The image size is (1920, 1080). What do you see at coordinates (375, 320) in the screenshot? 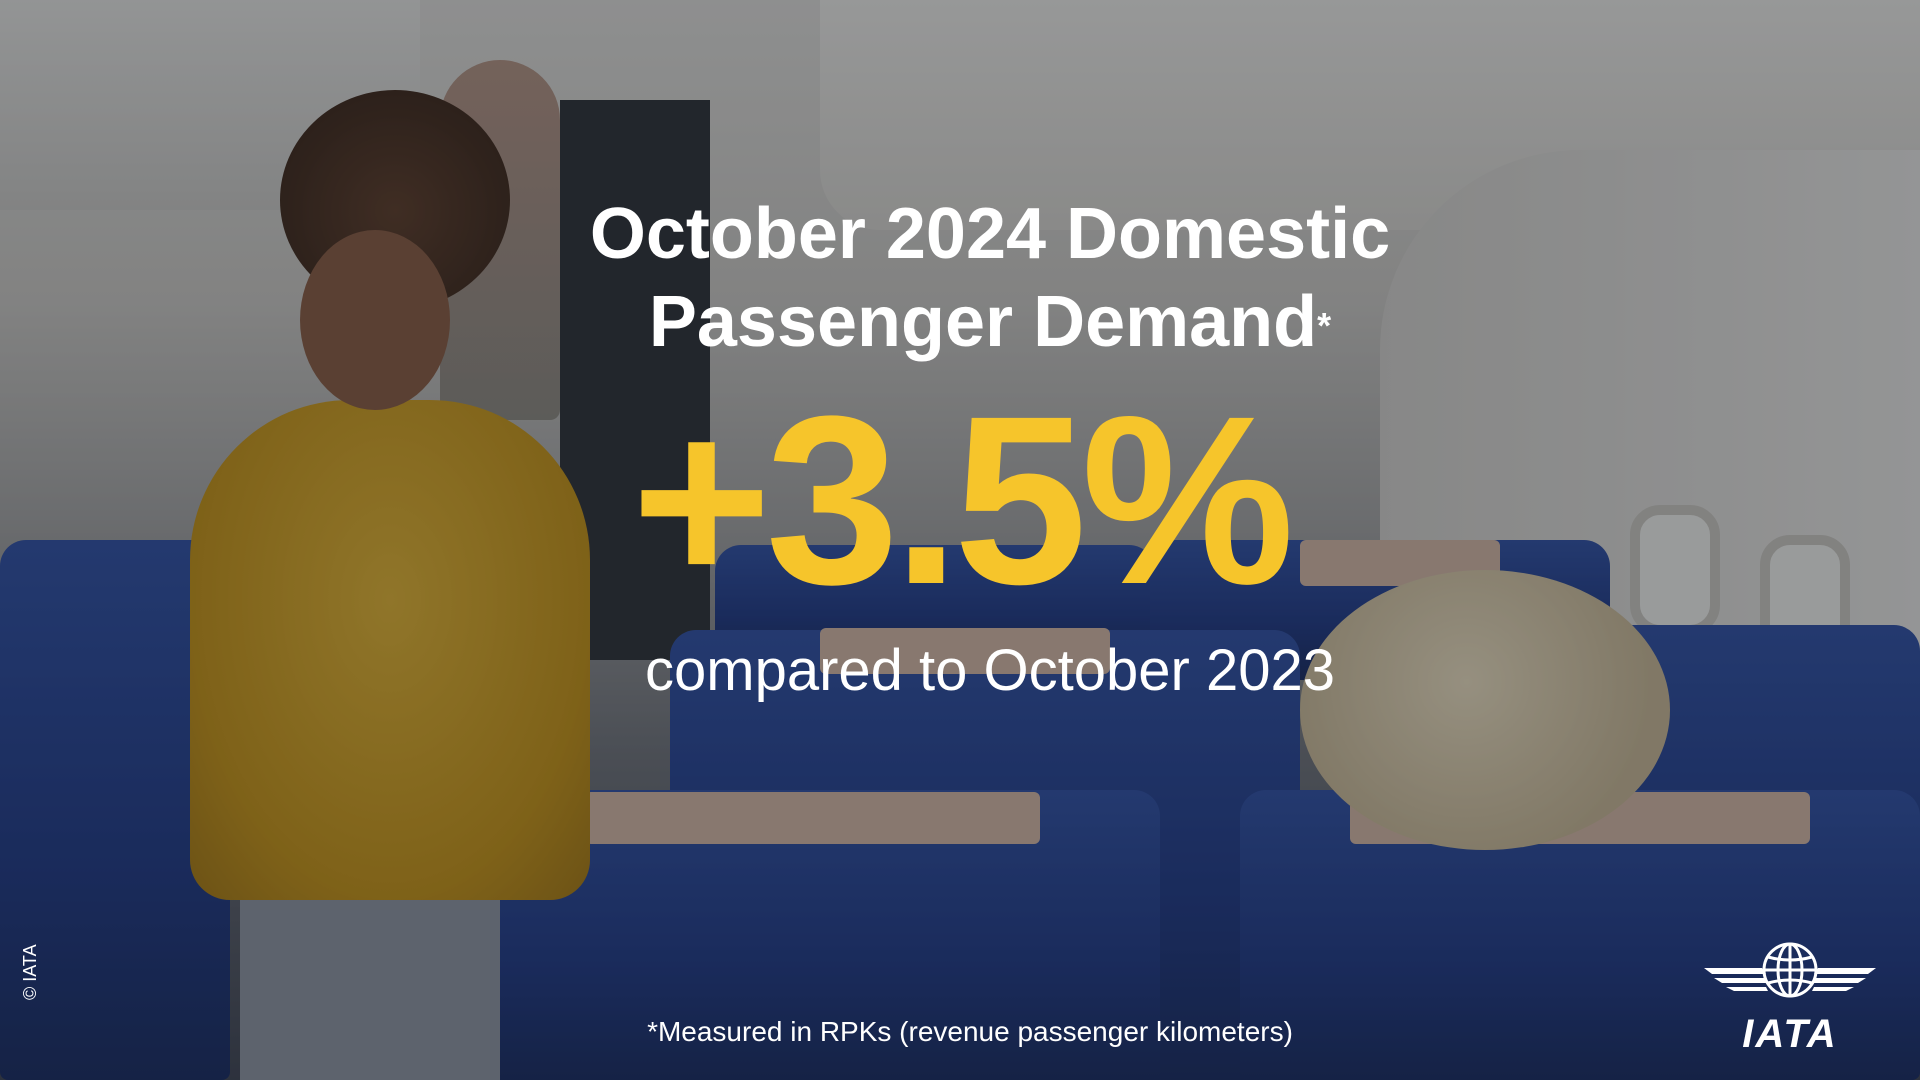
I see `girl-face` at bounding box center [375, 320].